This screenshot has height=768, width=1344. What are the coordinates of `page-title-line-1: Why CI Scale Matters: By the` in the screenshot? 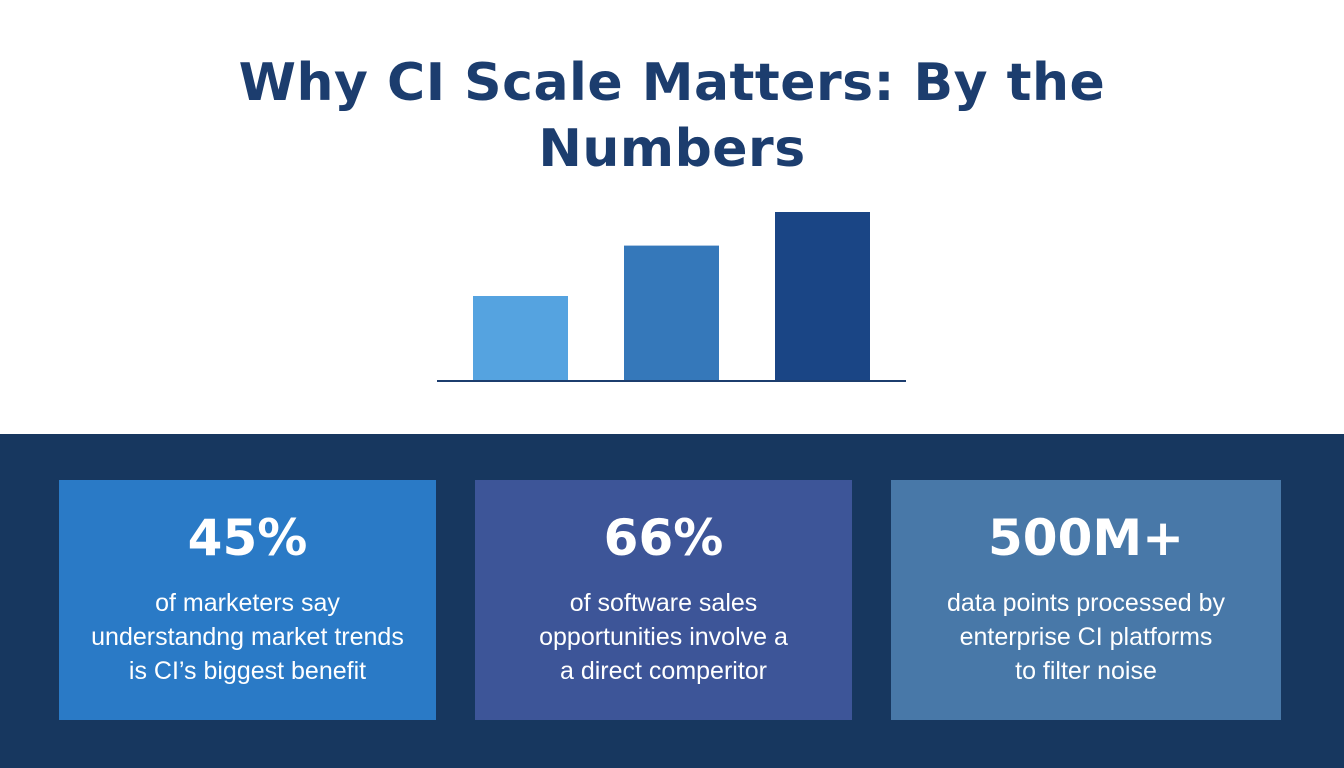 It's located at (672, 83).